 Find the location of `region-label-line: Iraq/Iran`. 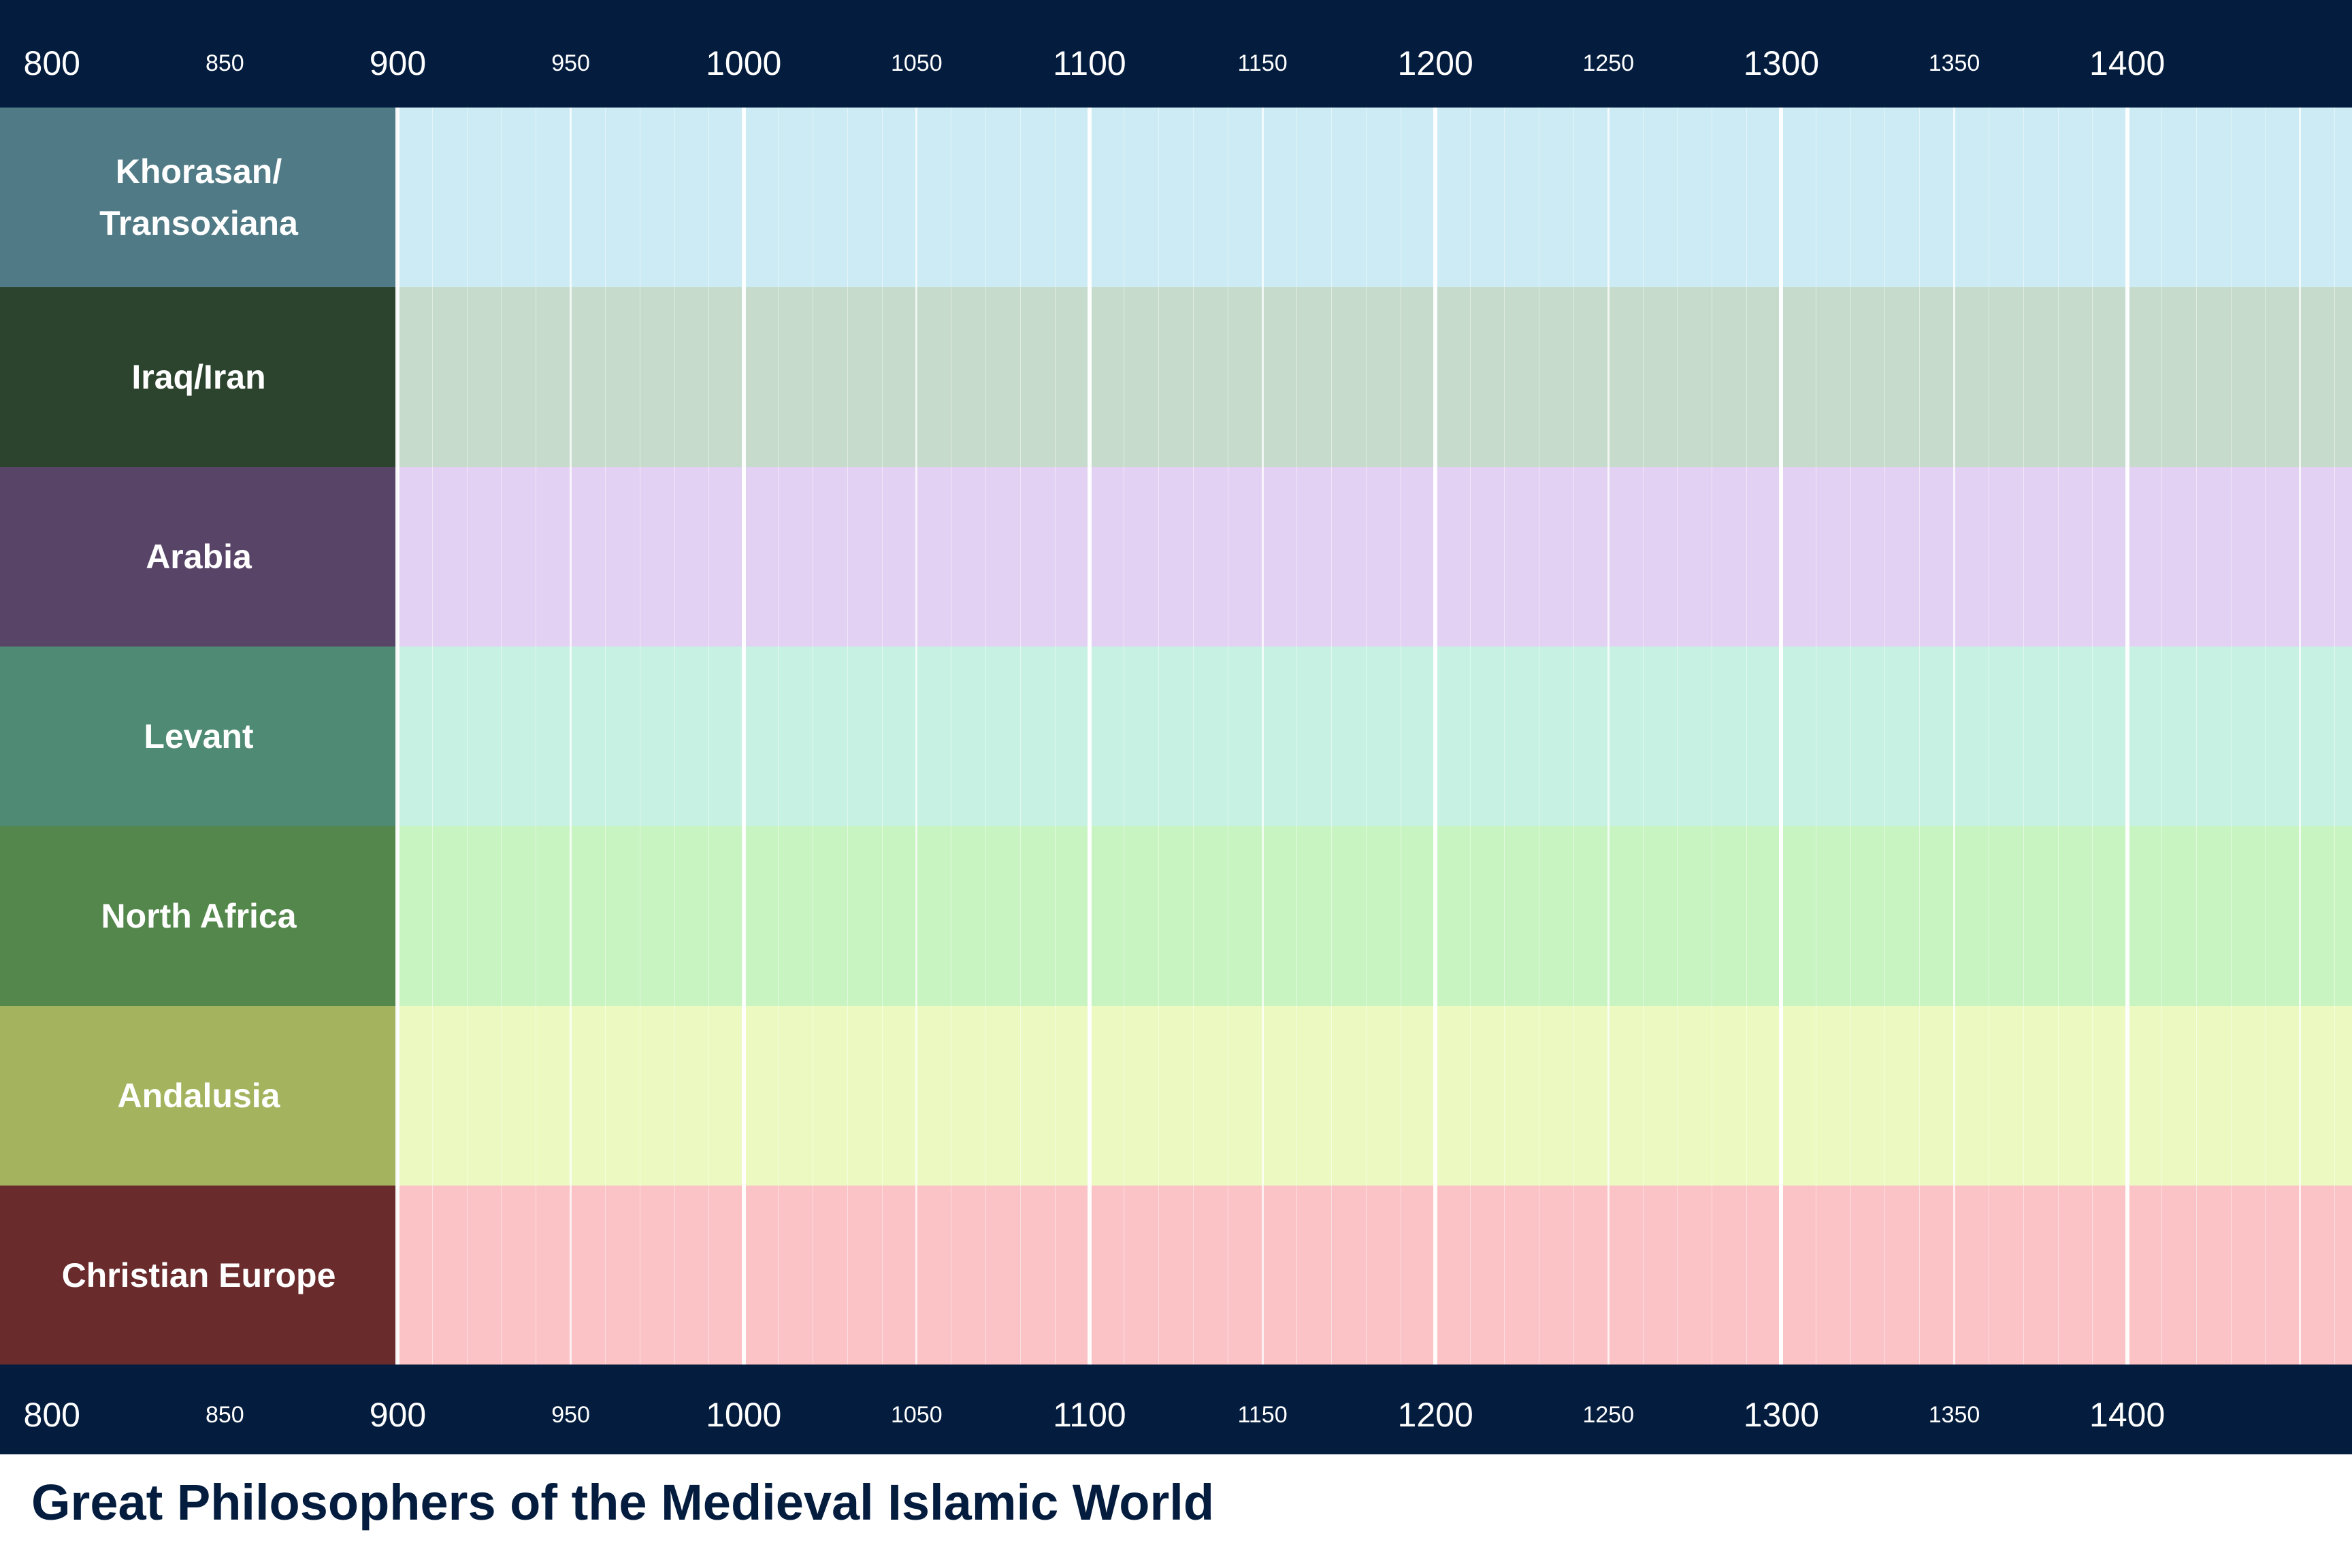

region-label-line: Iraq/Iran is located at coordinates (199, 377).